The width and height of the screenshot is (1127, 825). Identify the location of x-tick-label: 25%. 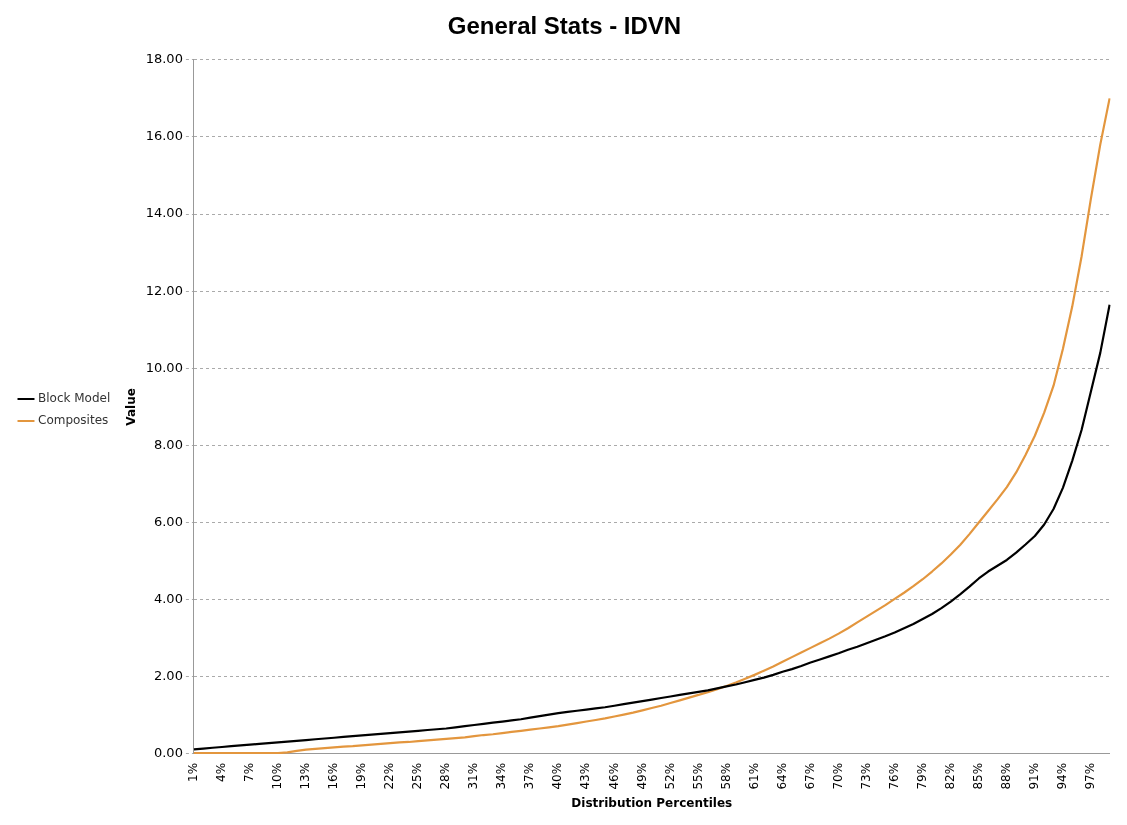
(417, 776).